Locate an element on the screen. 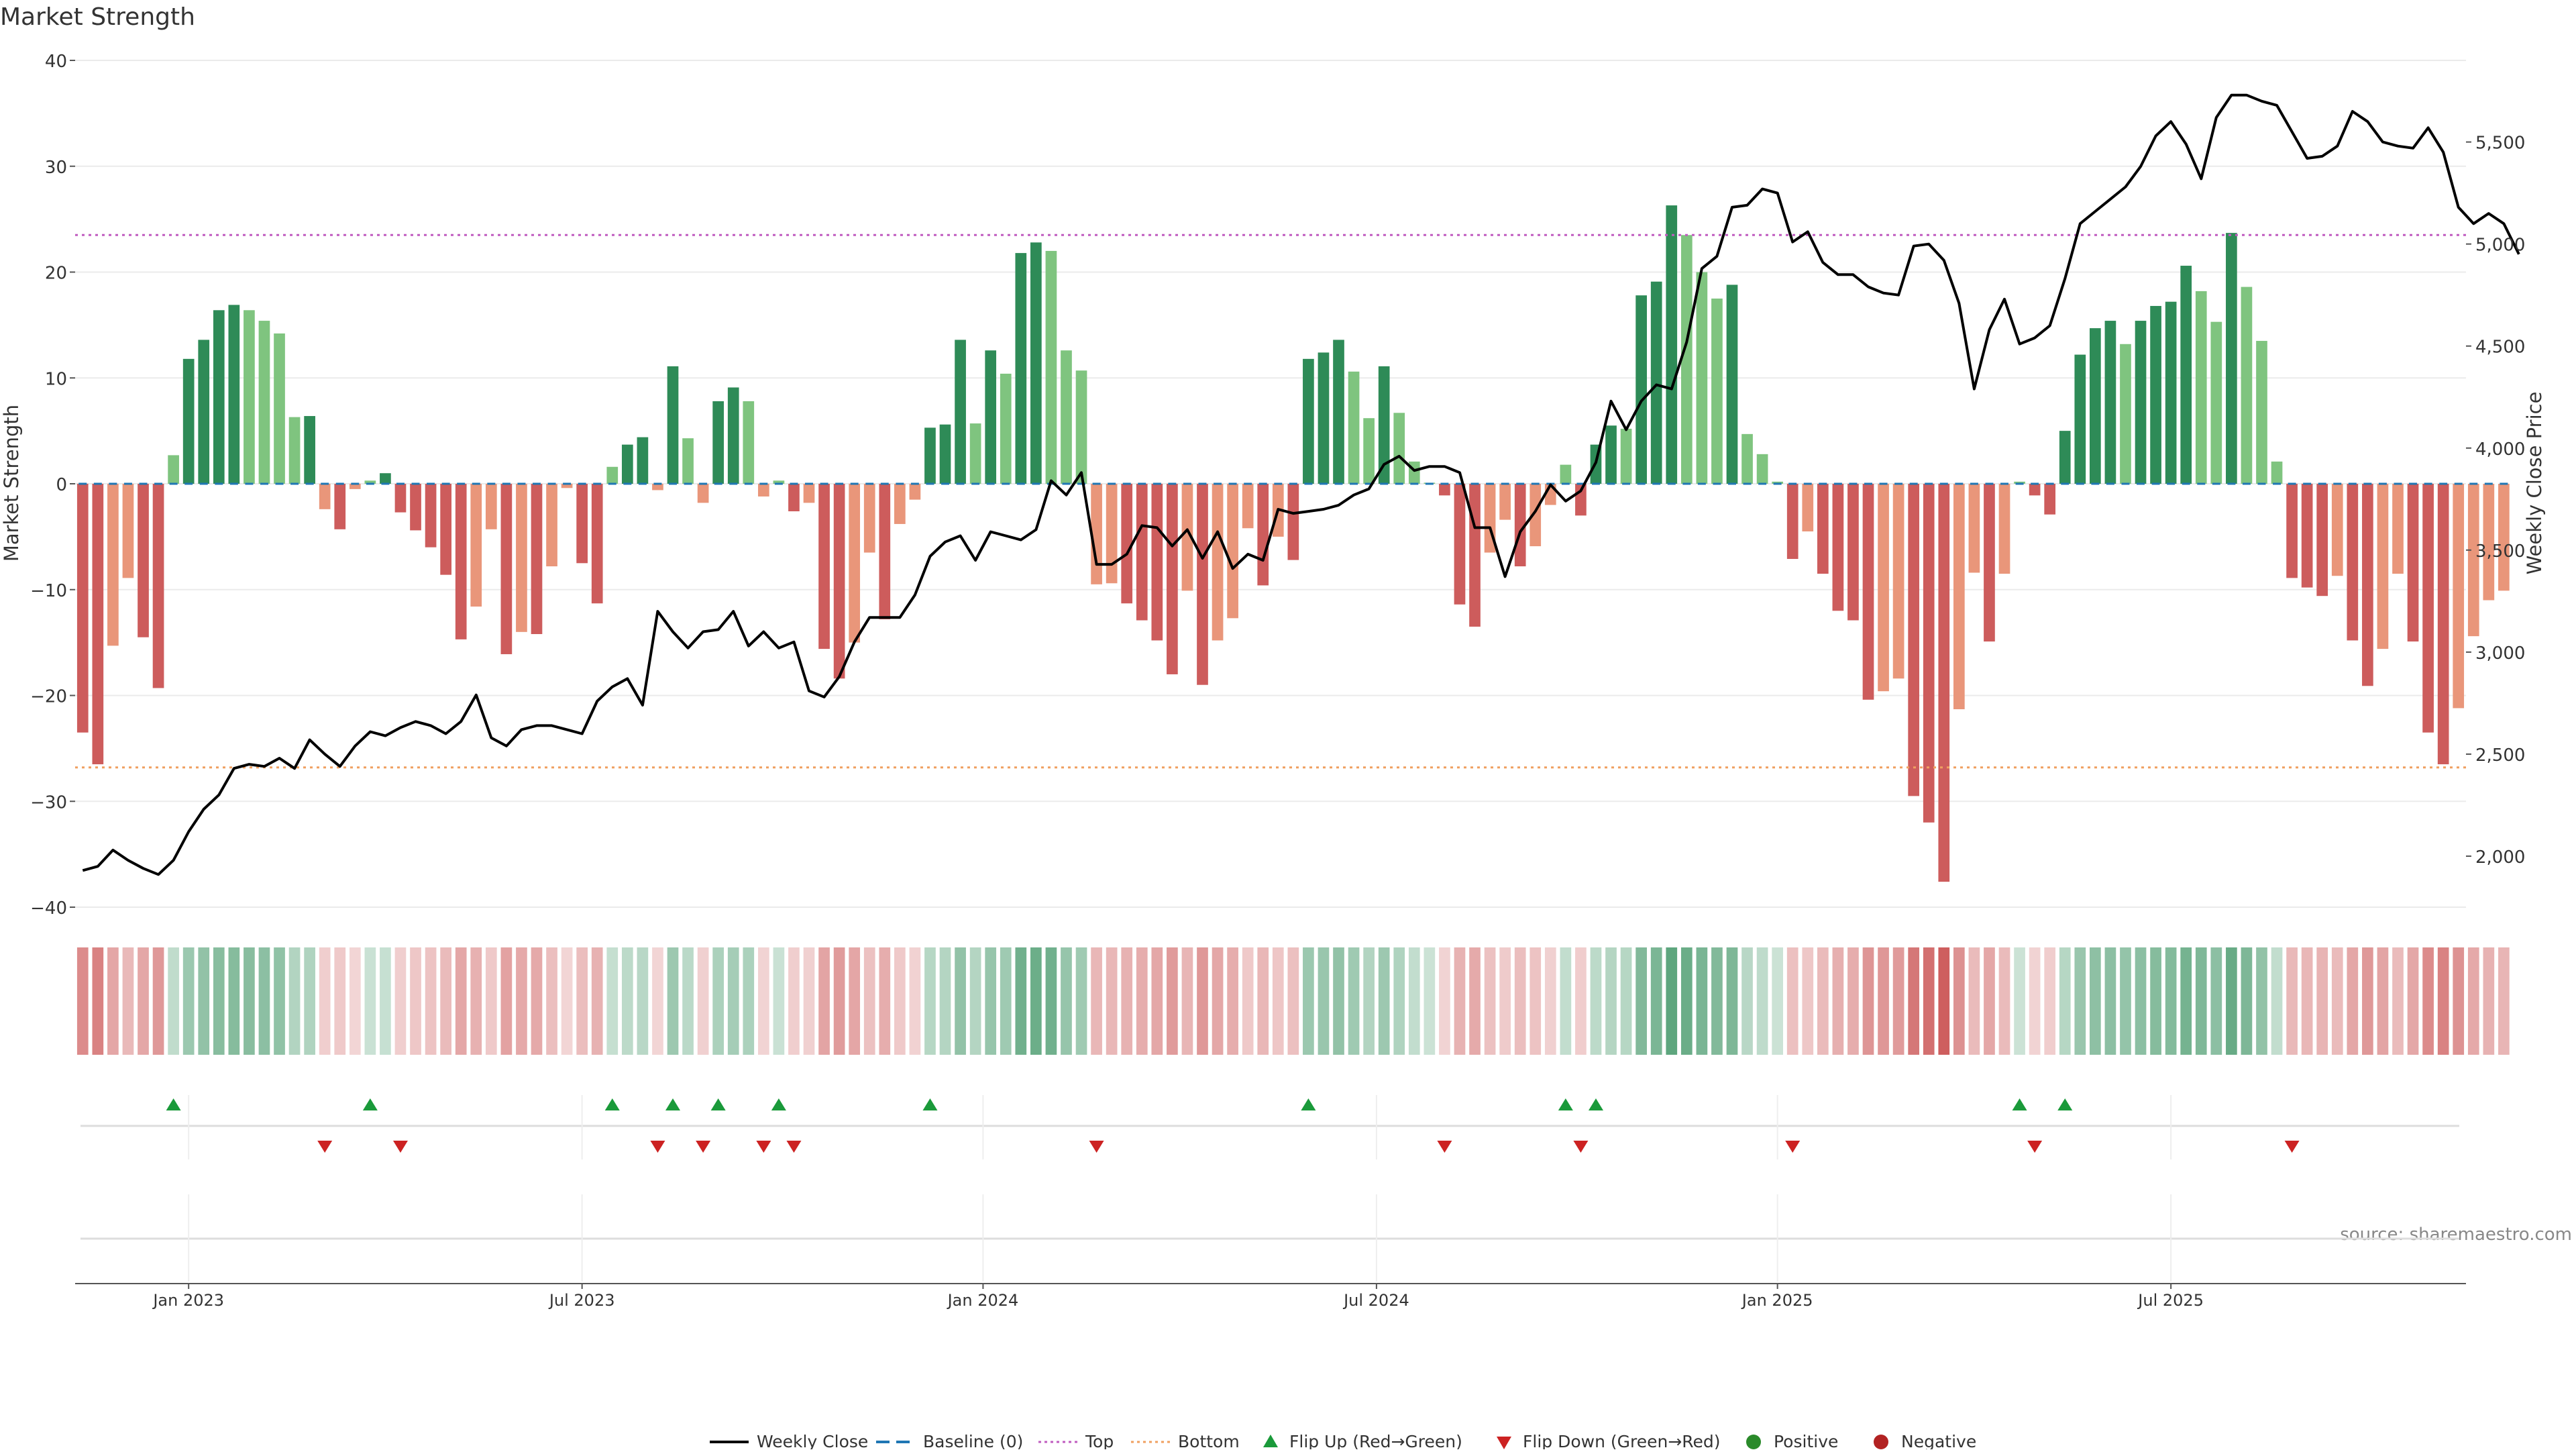 The height and width of the screenshot is (1452, 2576). y-tick-label: 20 is located at coordinates (56, 274).